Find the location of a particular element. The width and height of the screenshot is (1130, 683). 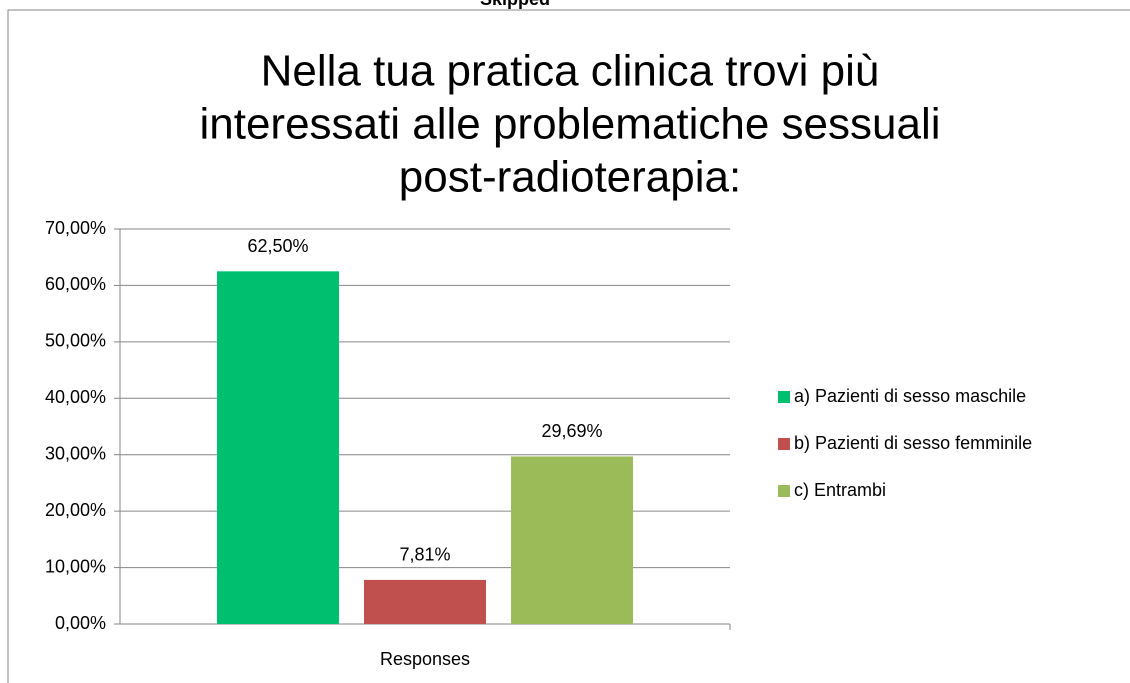

legend-label: c) Entrambi is located at coordinates (840, 490).